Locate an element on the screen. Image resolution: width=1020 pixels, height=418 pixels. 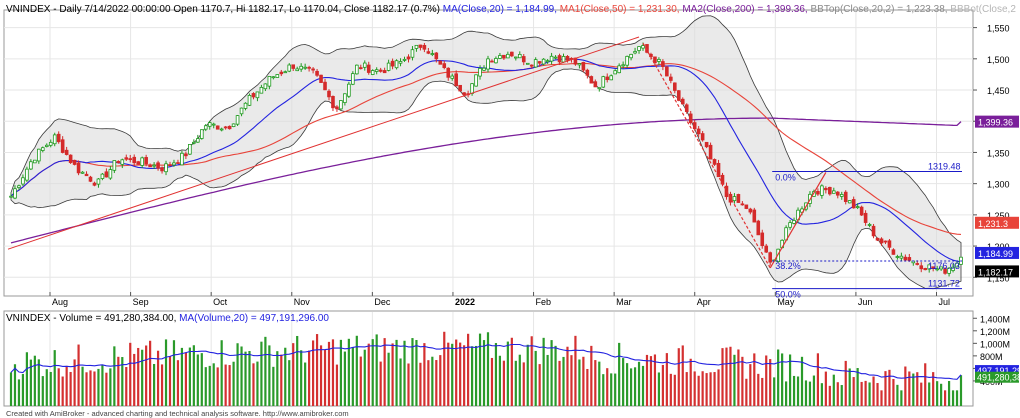
close-tag-box is located at coordinates (997, 271).